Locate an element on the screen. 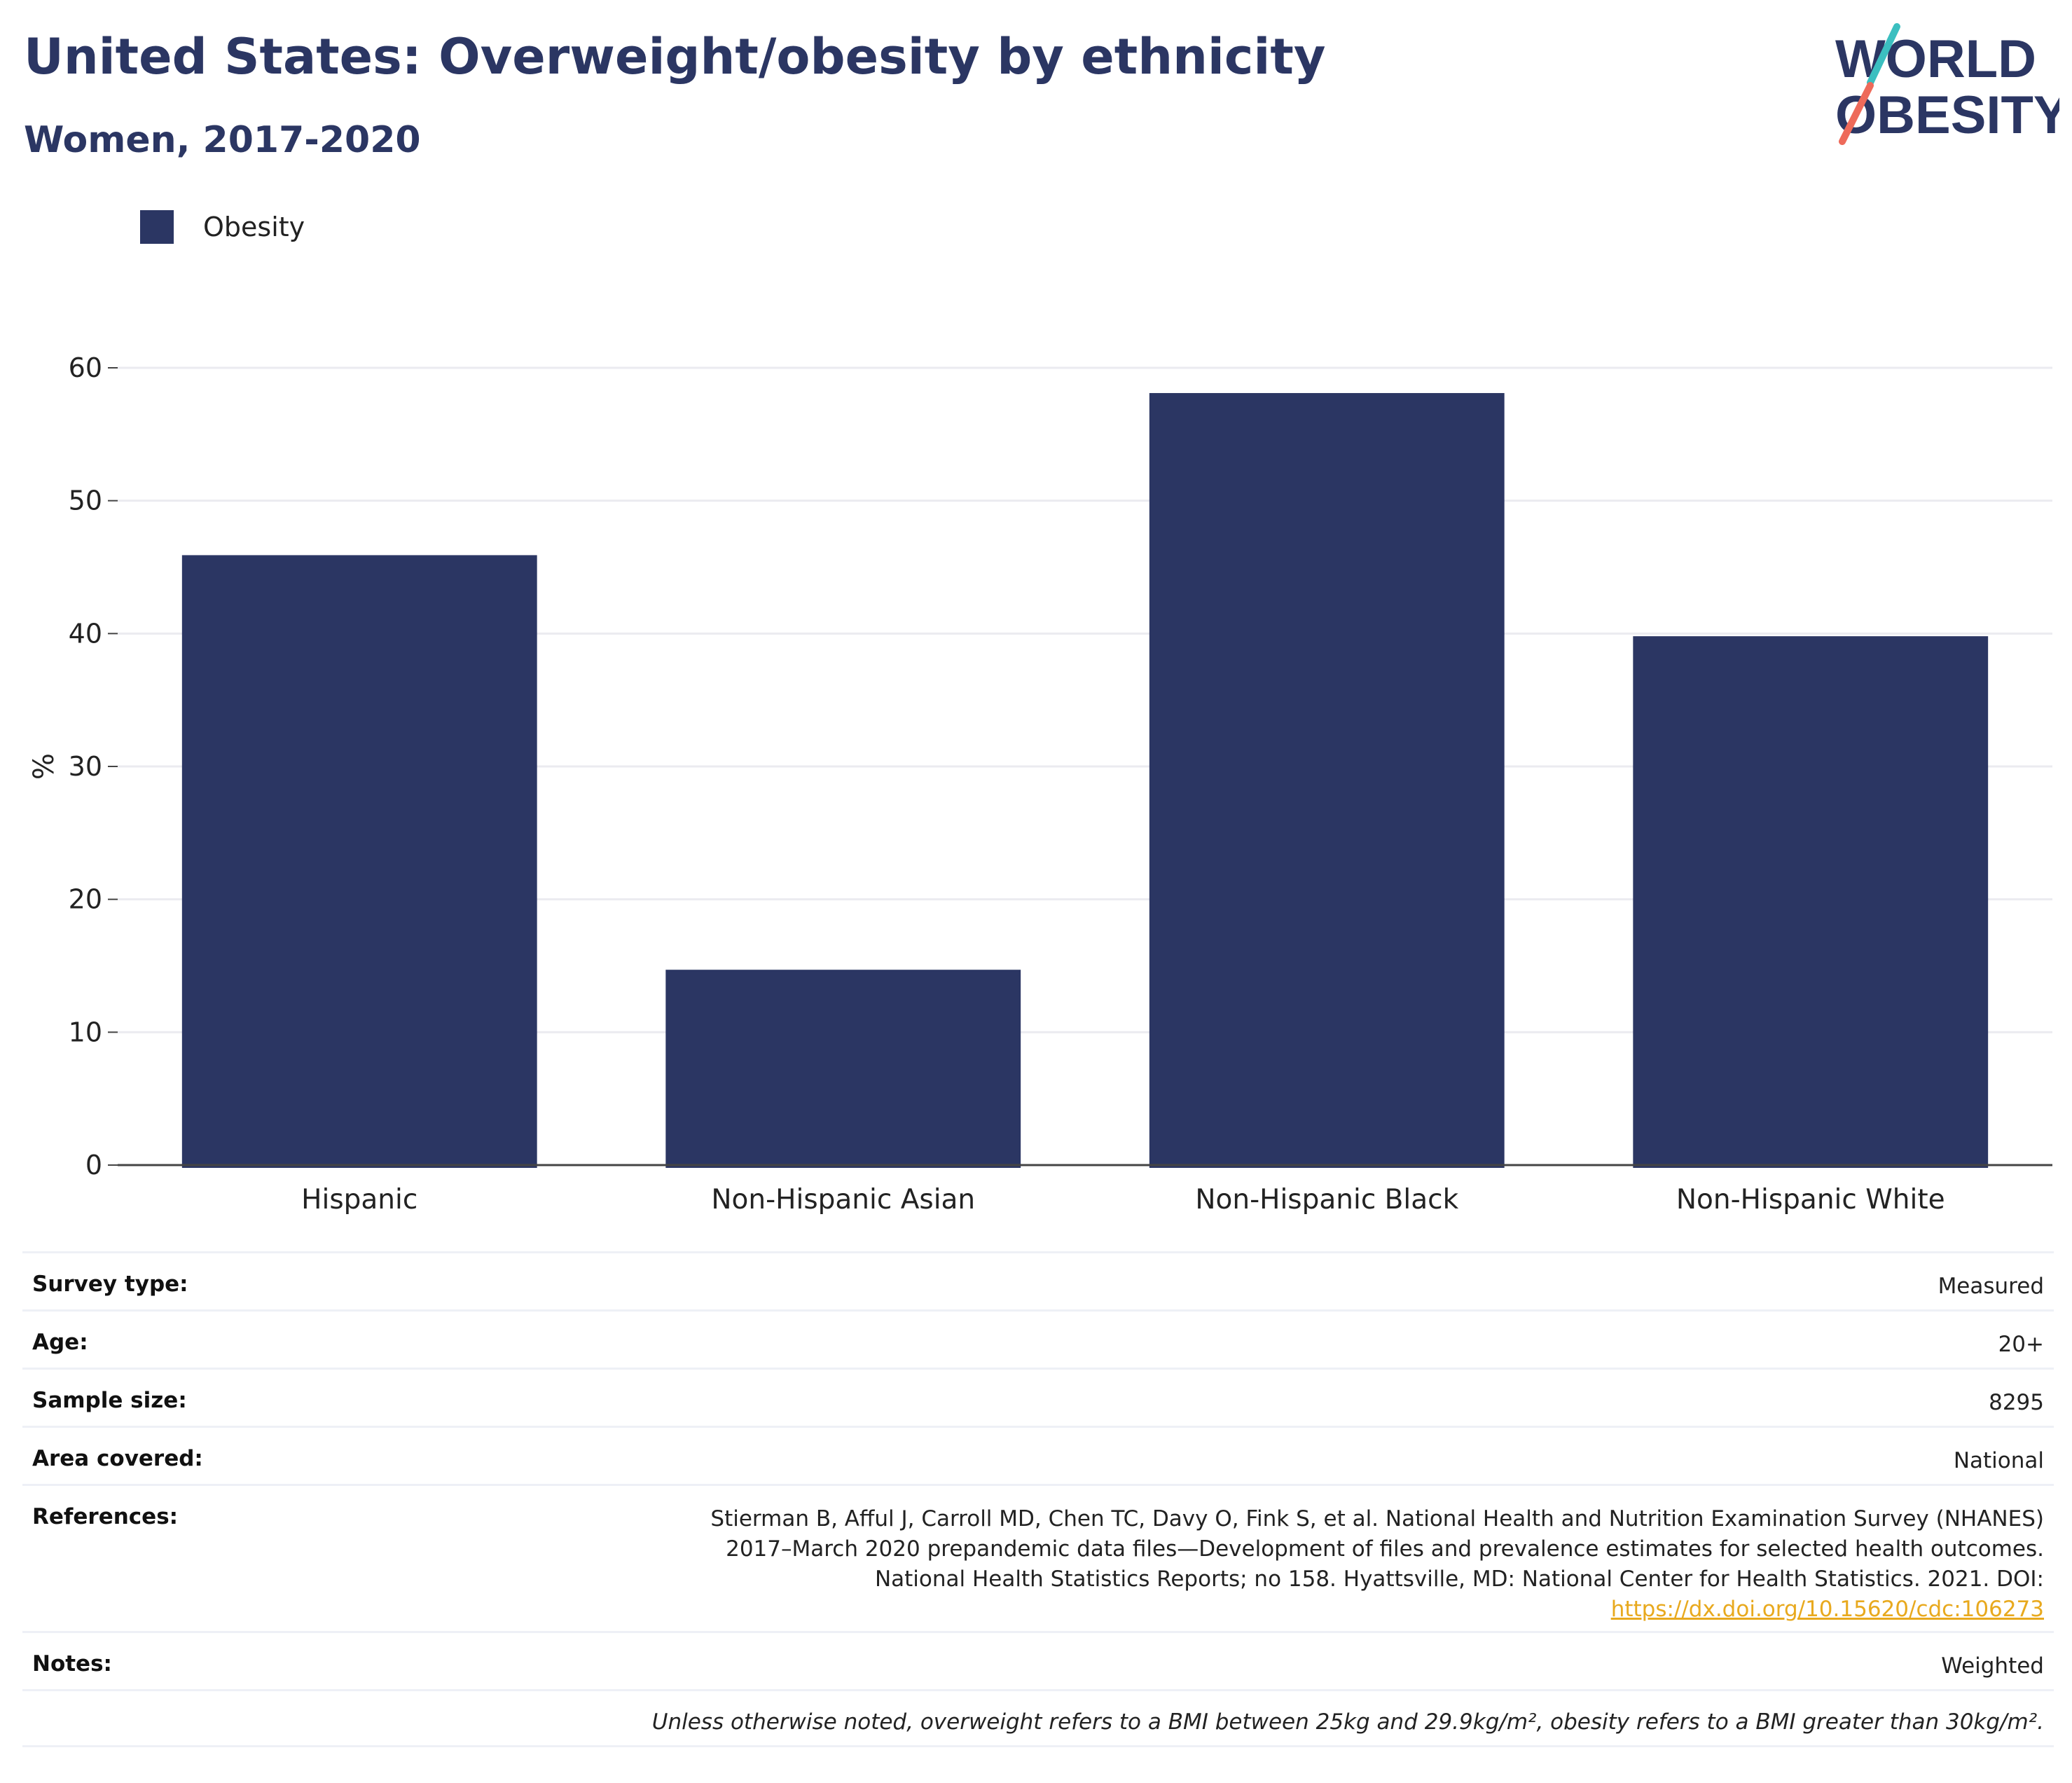 Image resolution: width=2072 pixels, height=1783 pixels. y-tick-label-60: 60 is located at coordinates (86, 367).